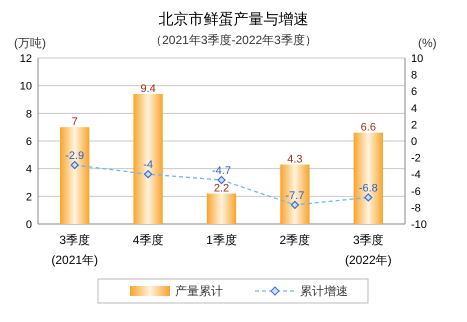 This screenshot has height=322, width=467. What do you see at coordinates (148, 240) in the screenshot?
I see `x-tick-label: 4季度` at bounding box center [148, 240].